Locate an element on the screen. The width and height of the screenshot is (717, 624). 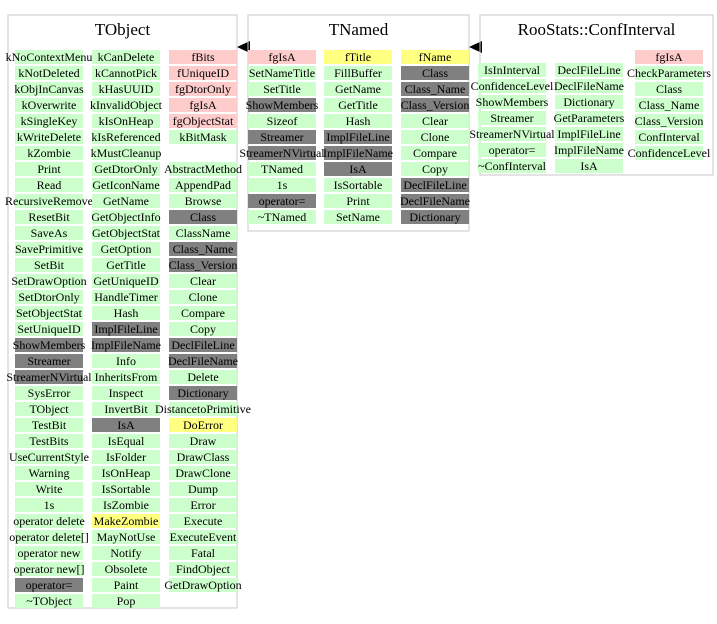
member-label: TestBits is located at coordinates (48, 441).